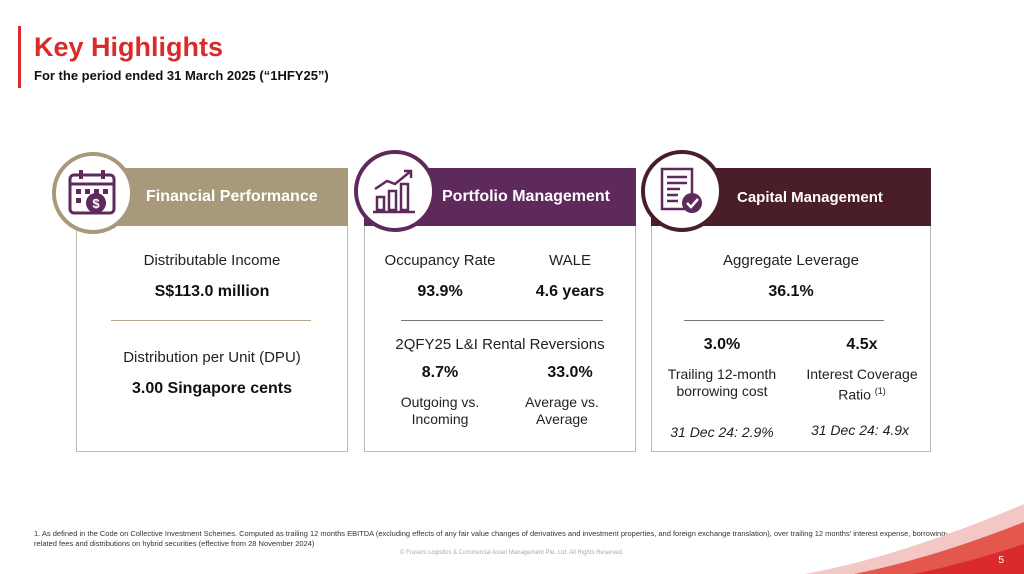 This screenshot has width=1024, height=574. I want to click on dpu-value: 3.00 Singapore cents, so click(212, 388).